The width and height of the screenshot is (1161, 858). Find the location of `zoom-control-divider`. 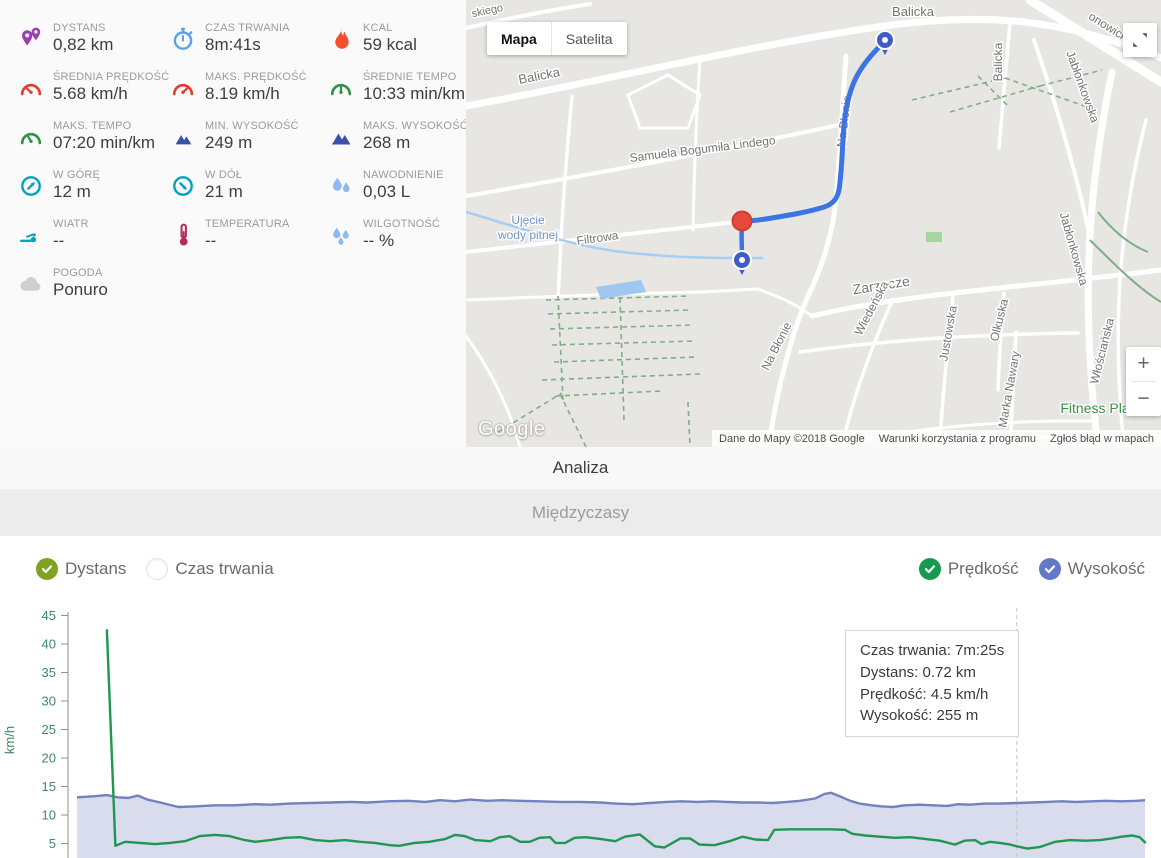

zoom-control-divider is located at coordinates (1143, 381).